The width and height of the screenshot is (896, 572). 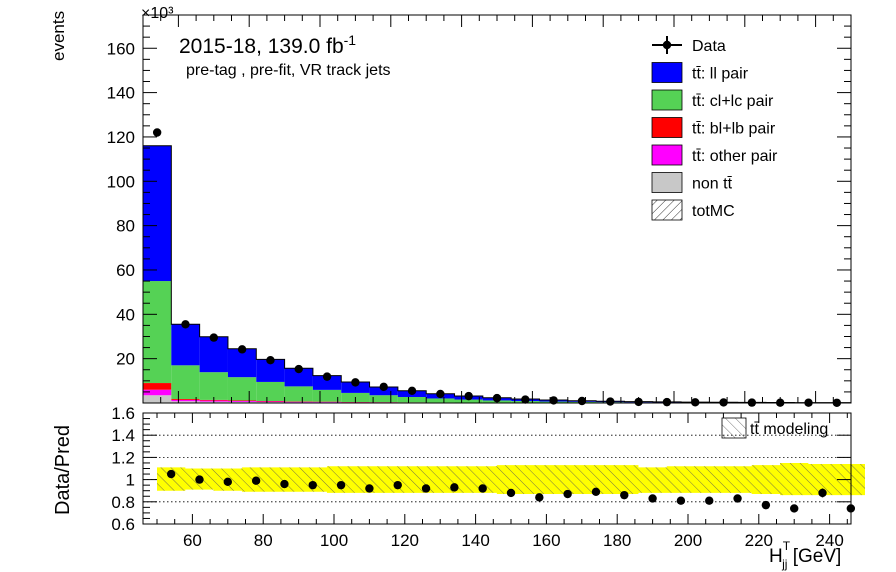 I want to click on y-tick-label: 100, so click(x=121, y=181).